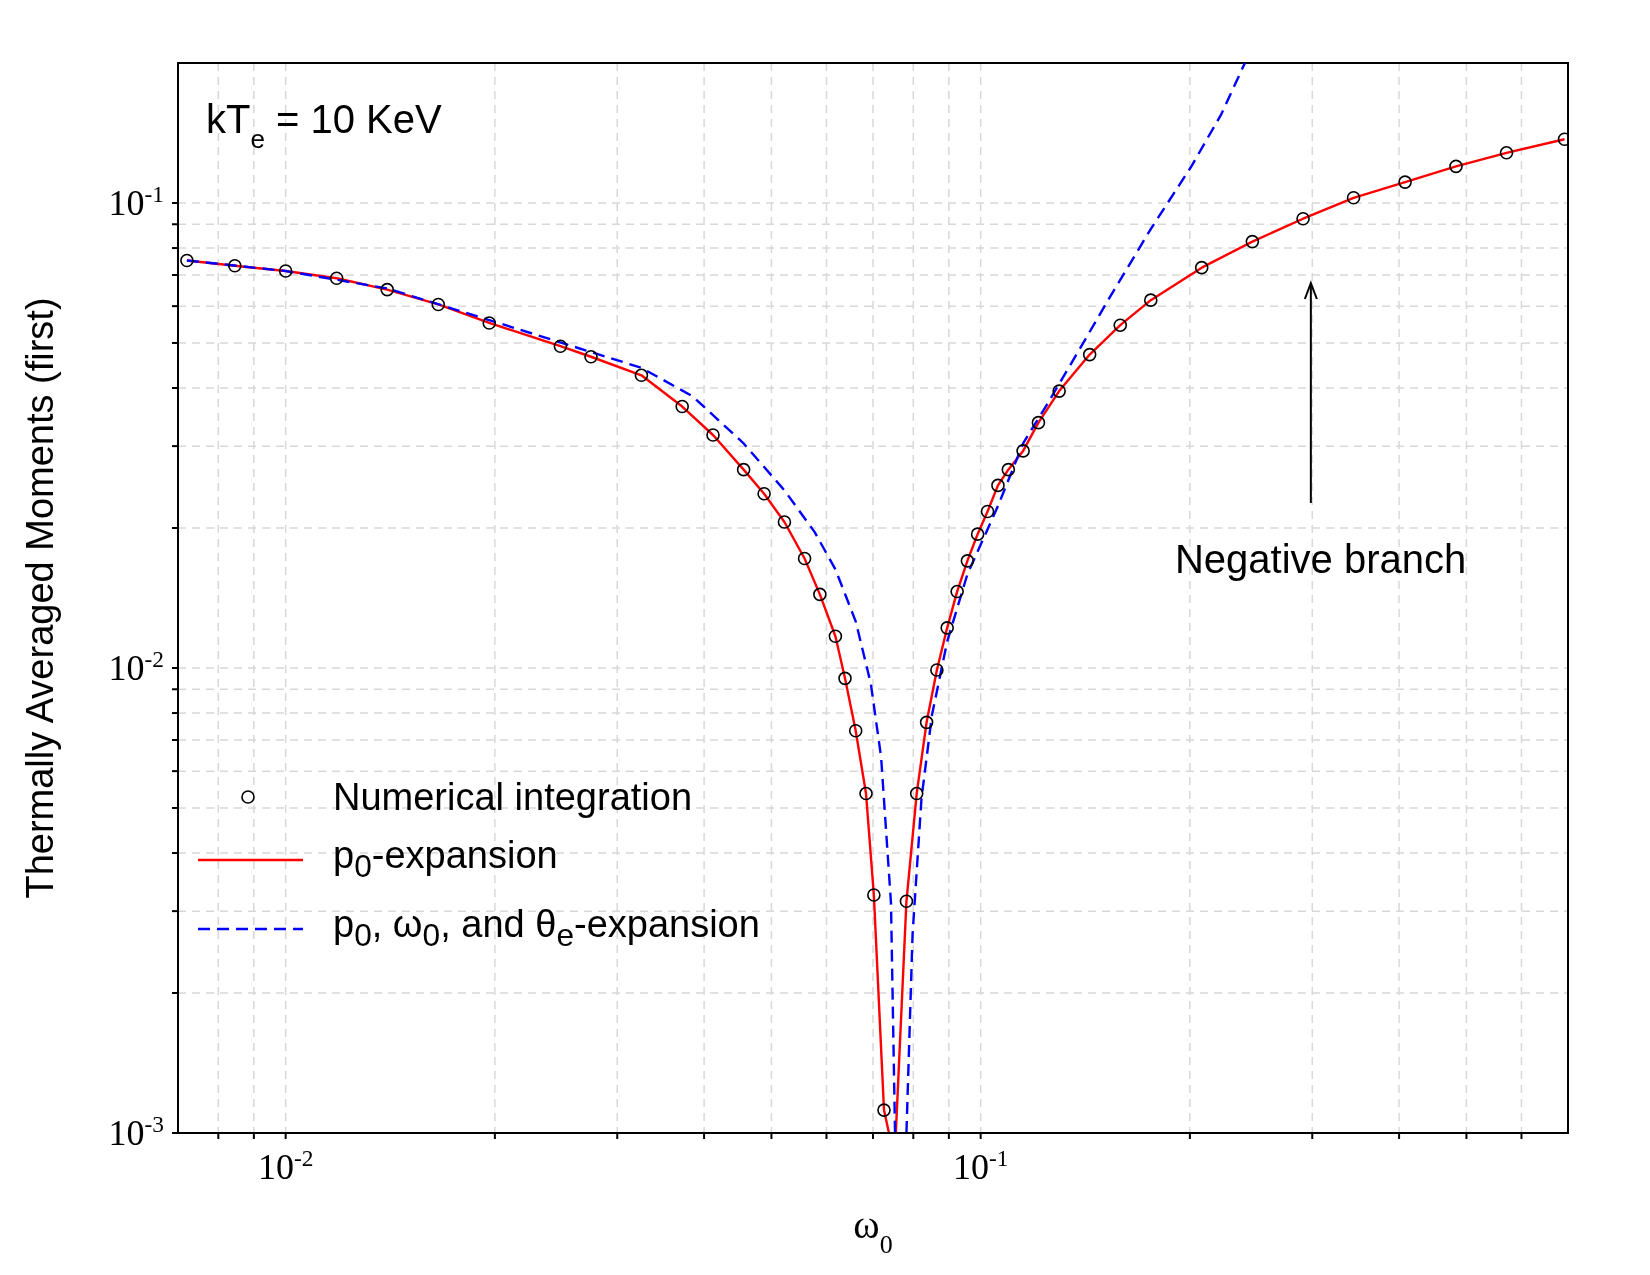 This screenshot has width=1650, height=1275. I want to click on legend-label: p$_{0}$-expansion, so click(445, 859).